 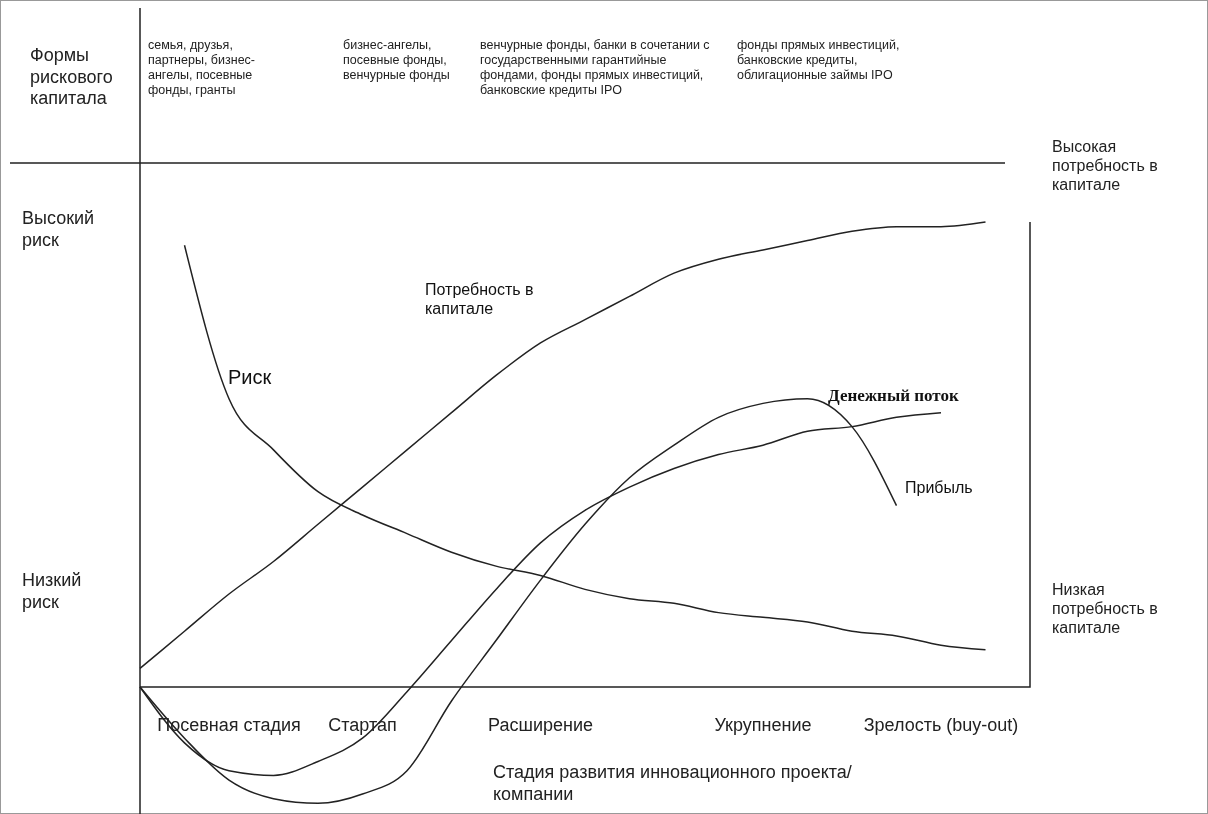 I want to click on x-tick-label: Зрелость (buy-out), so click(x=941, y=724).